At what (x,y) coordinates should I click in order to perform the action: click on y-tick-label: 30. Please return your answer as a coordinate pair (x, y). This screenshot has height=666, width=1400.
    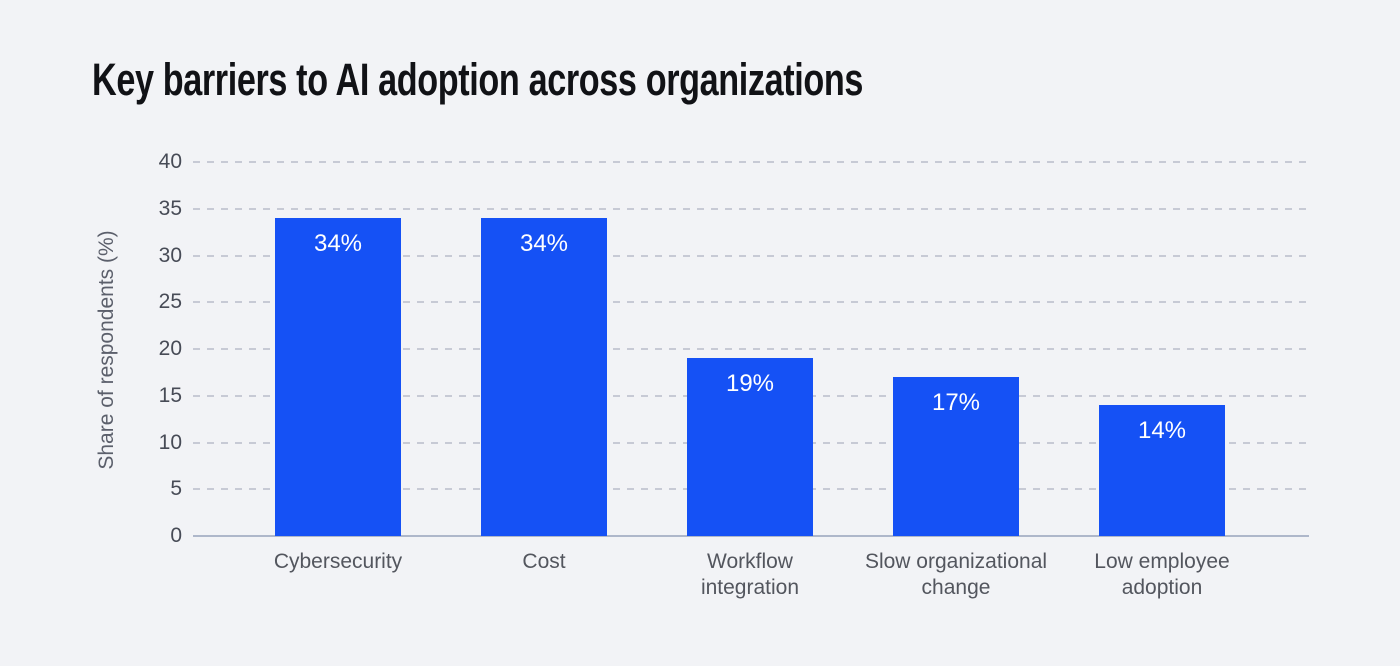
    Looking at the image, I should click on (170, 255).